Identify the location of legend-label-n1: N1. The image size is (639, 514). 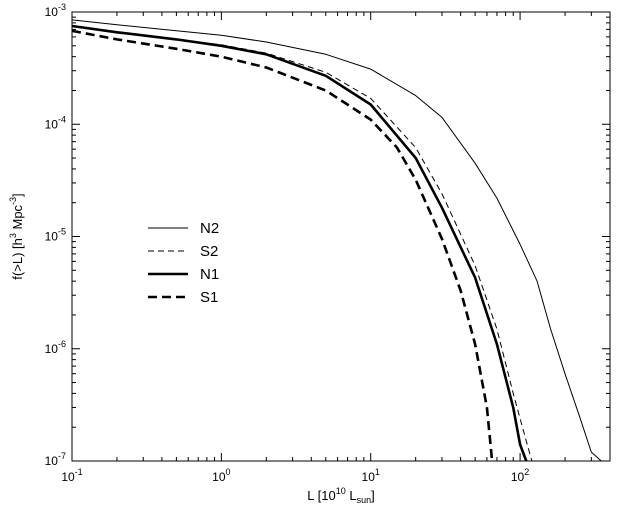
(209, 274).